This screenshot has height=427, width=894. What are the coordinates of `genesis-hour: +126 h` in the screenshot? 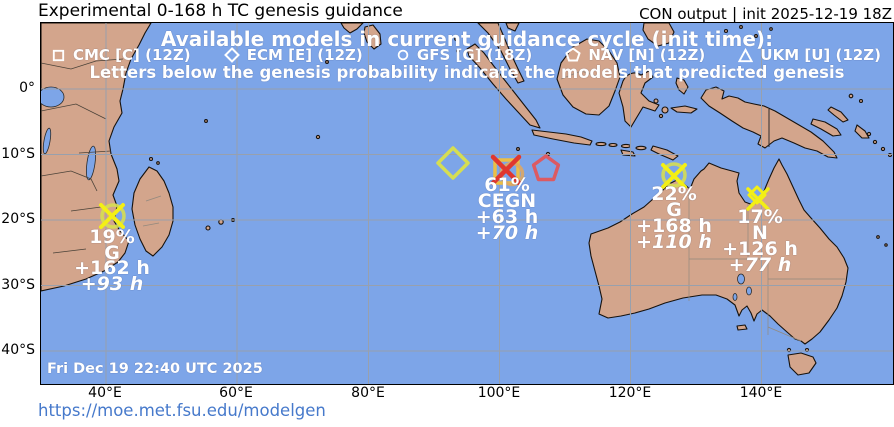 It's located at (760, 249).